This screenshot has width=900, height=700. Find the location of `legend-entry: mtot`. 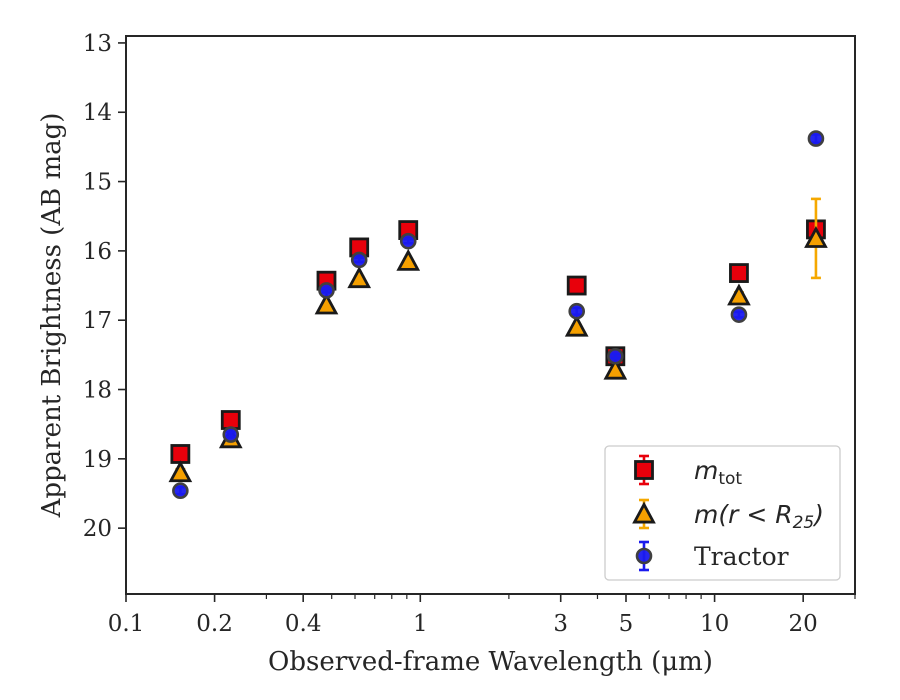

legend-entry: mtot is located at coordinates (688, 471).